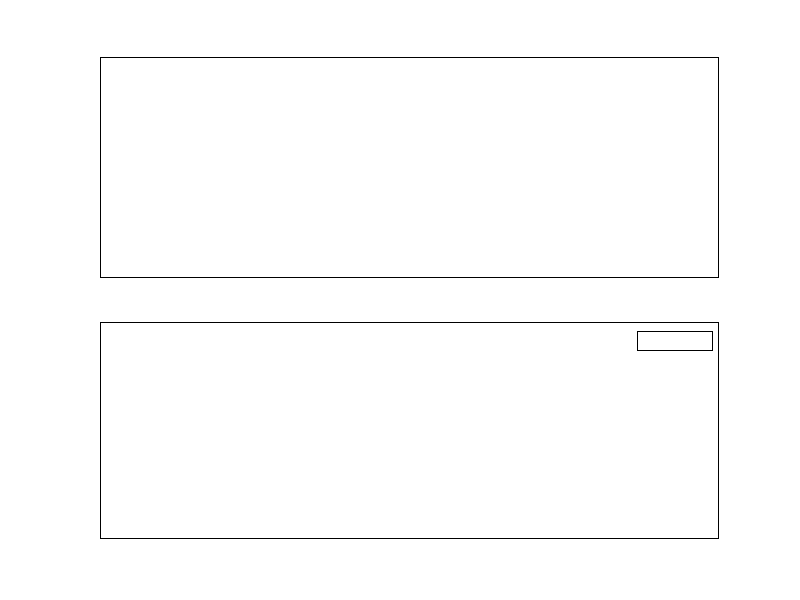 This screenshot has width=800, height=600. What do you see at coordinates (668, 341) in the screenshot?
I see `legend-dash-sample` at bounding box center [668, 341].